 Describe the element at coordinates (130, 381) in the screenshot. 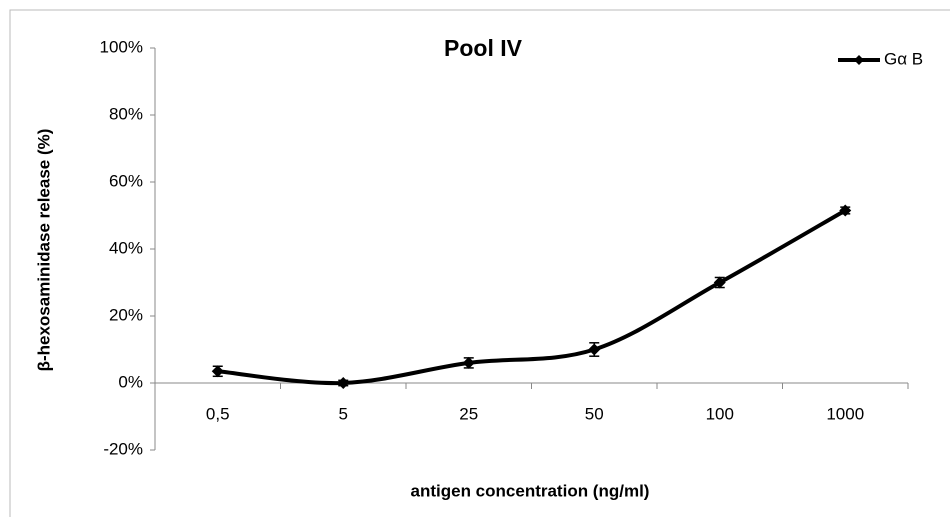

I see `y-tick-label: 0%` at that location.